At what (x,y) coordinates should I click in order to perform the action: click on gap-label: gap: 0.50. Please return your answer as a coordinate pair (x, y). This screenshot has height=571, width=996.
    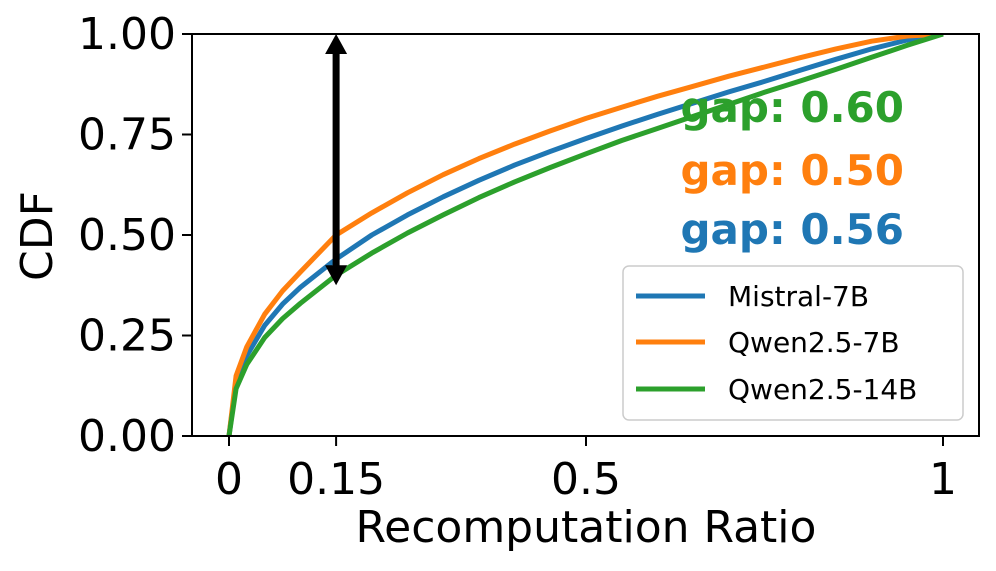
    Looking at the image, I should click on (792, 170).